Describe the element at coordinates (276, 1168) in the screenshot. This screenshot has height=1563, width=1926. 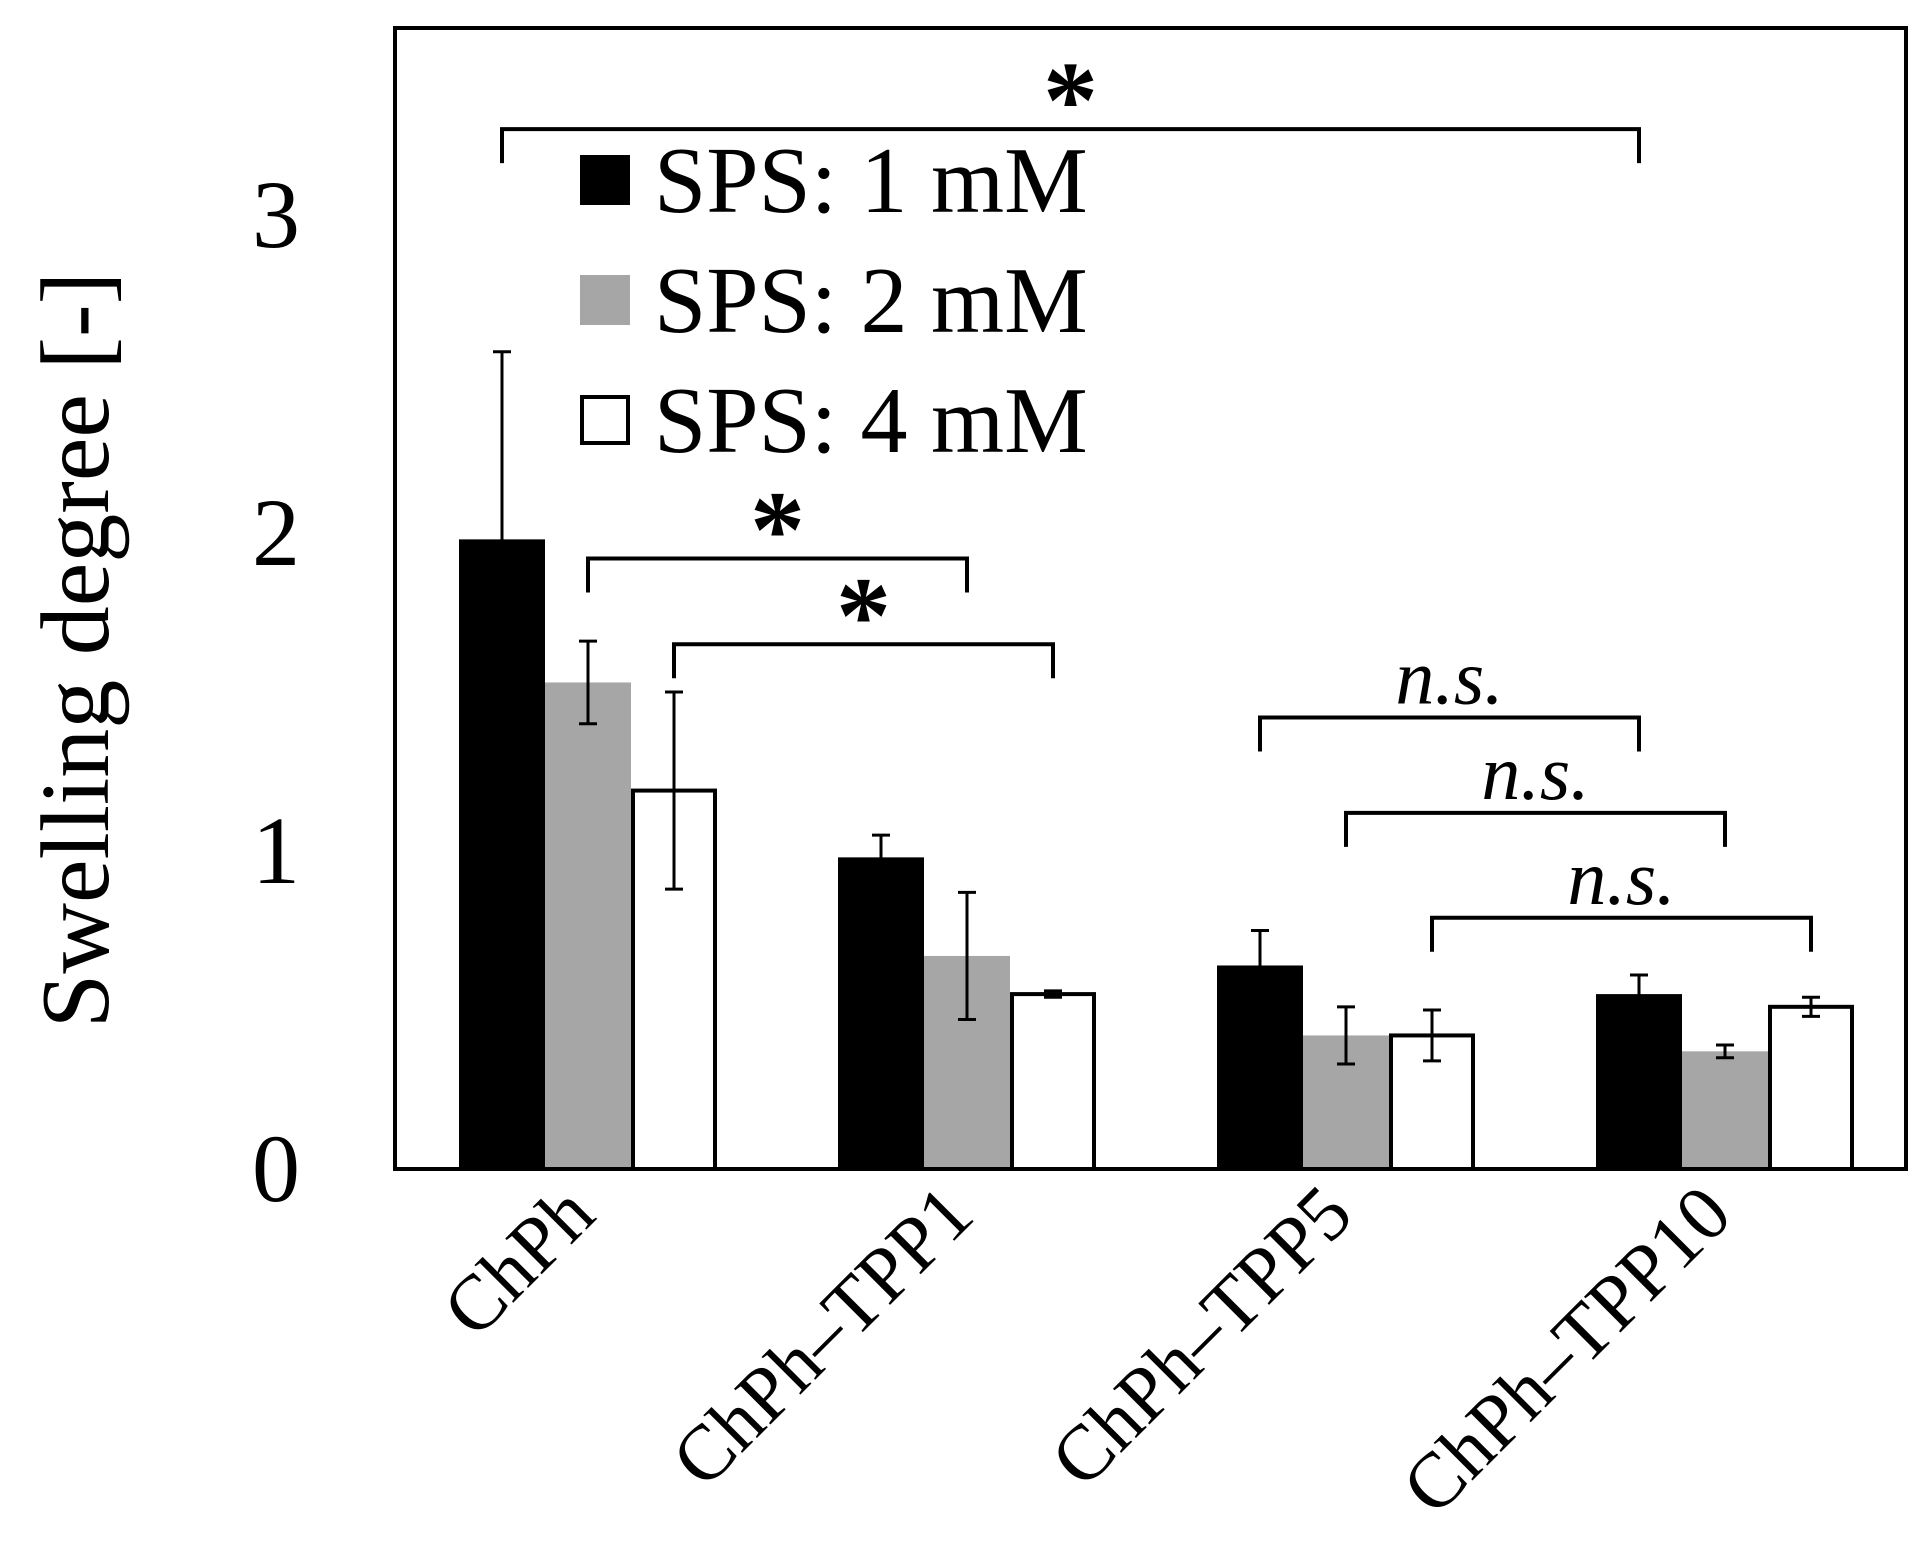
I see `y-tick-label: 0` at that location.